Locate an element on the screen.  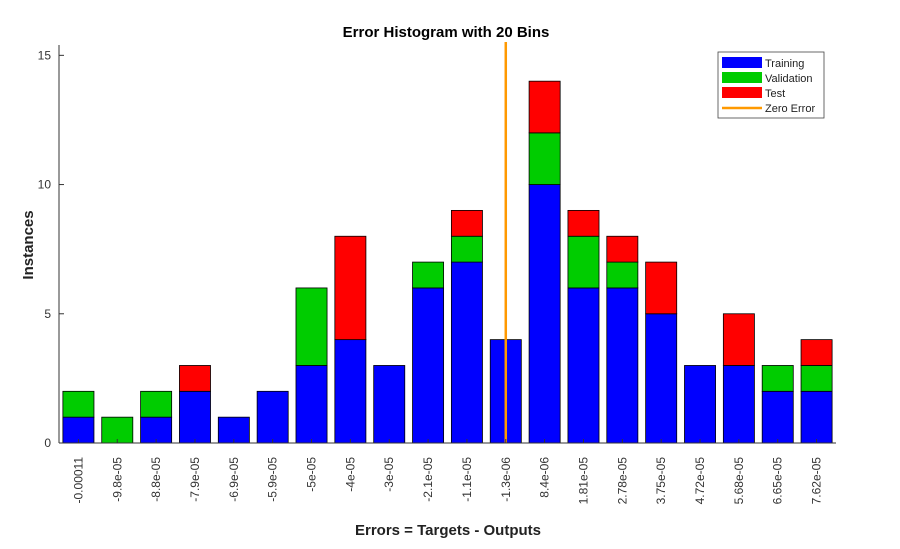
x-tick-label-5: -5.9e-05 is located at coordinates (273, 479).